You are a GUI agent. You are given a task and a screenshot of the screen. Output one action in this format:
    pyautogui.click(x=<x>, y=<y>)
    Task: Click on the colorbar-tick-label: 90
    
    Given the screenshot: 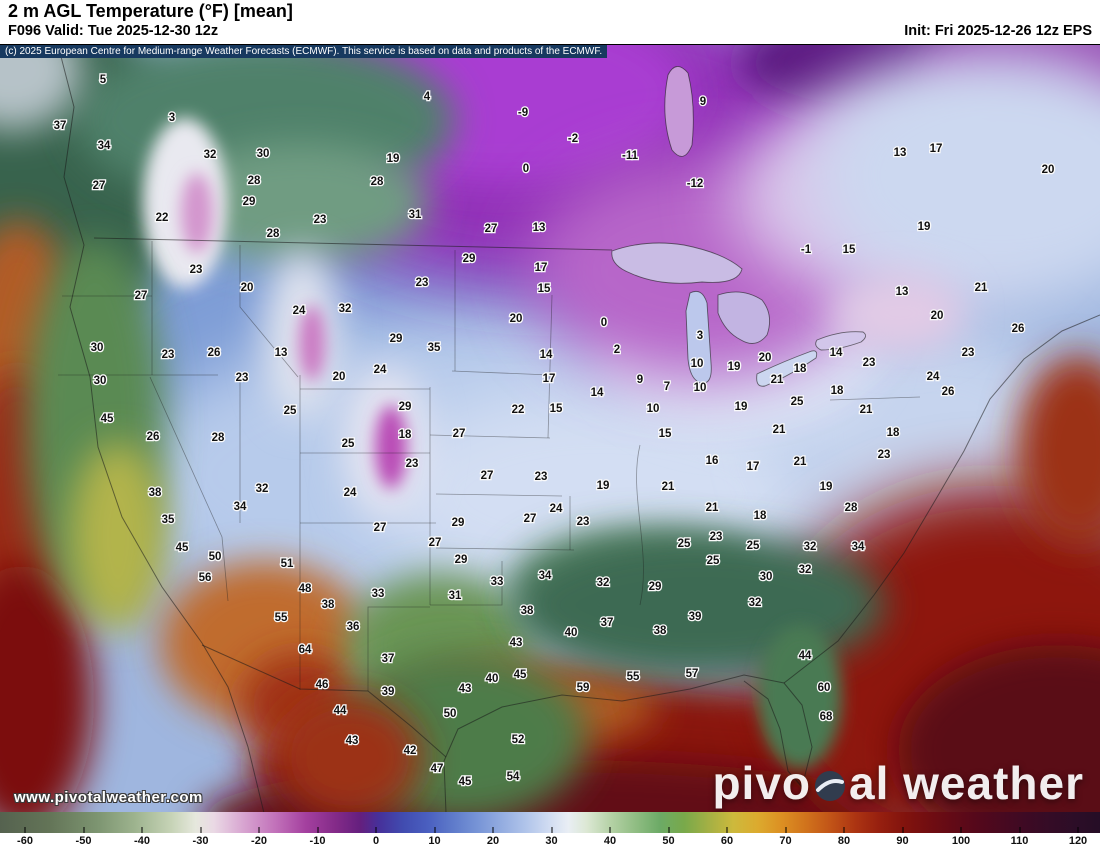 What is the action you would take?
    pyautogui.click(x=902, y=841)
    